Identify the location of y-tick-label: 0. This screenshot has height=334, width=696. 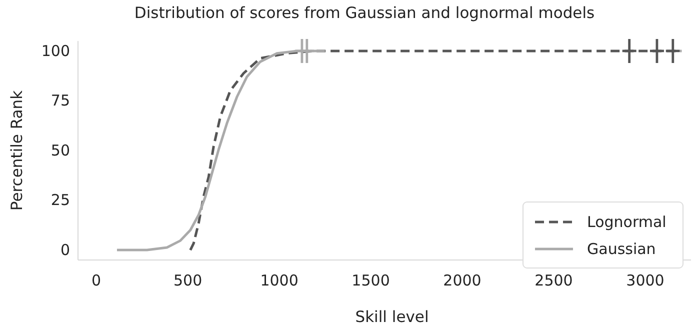
(65, 249).